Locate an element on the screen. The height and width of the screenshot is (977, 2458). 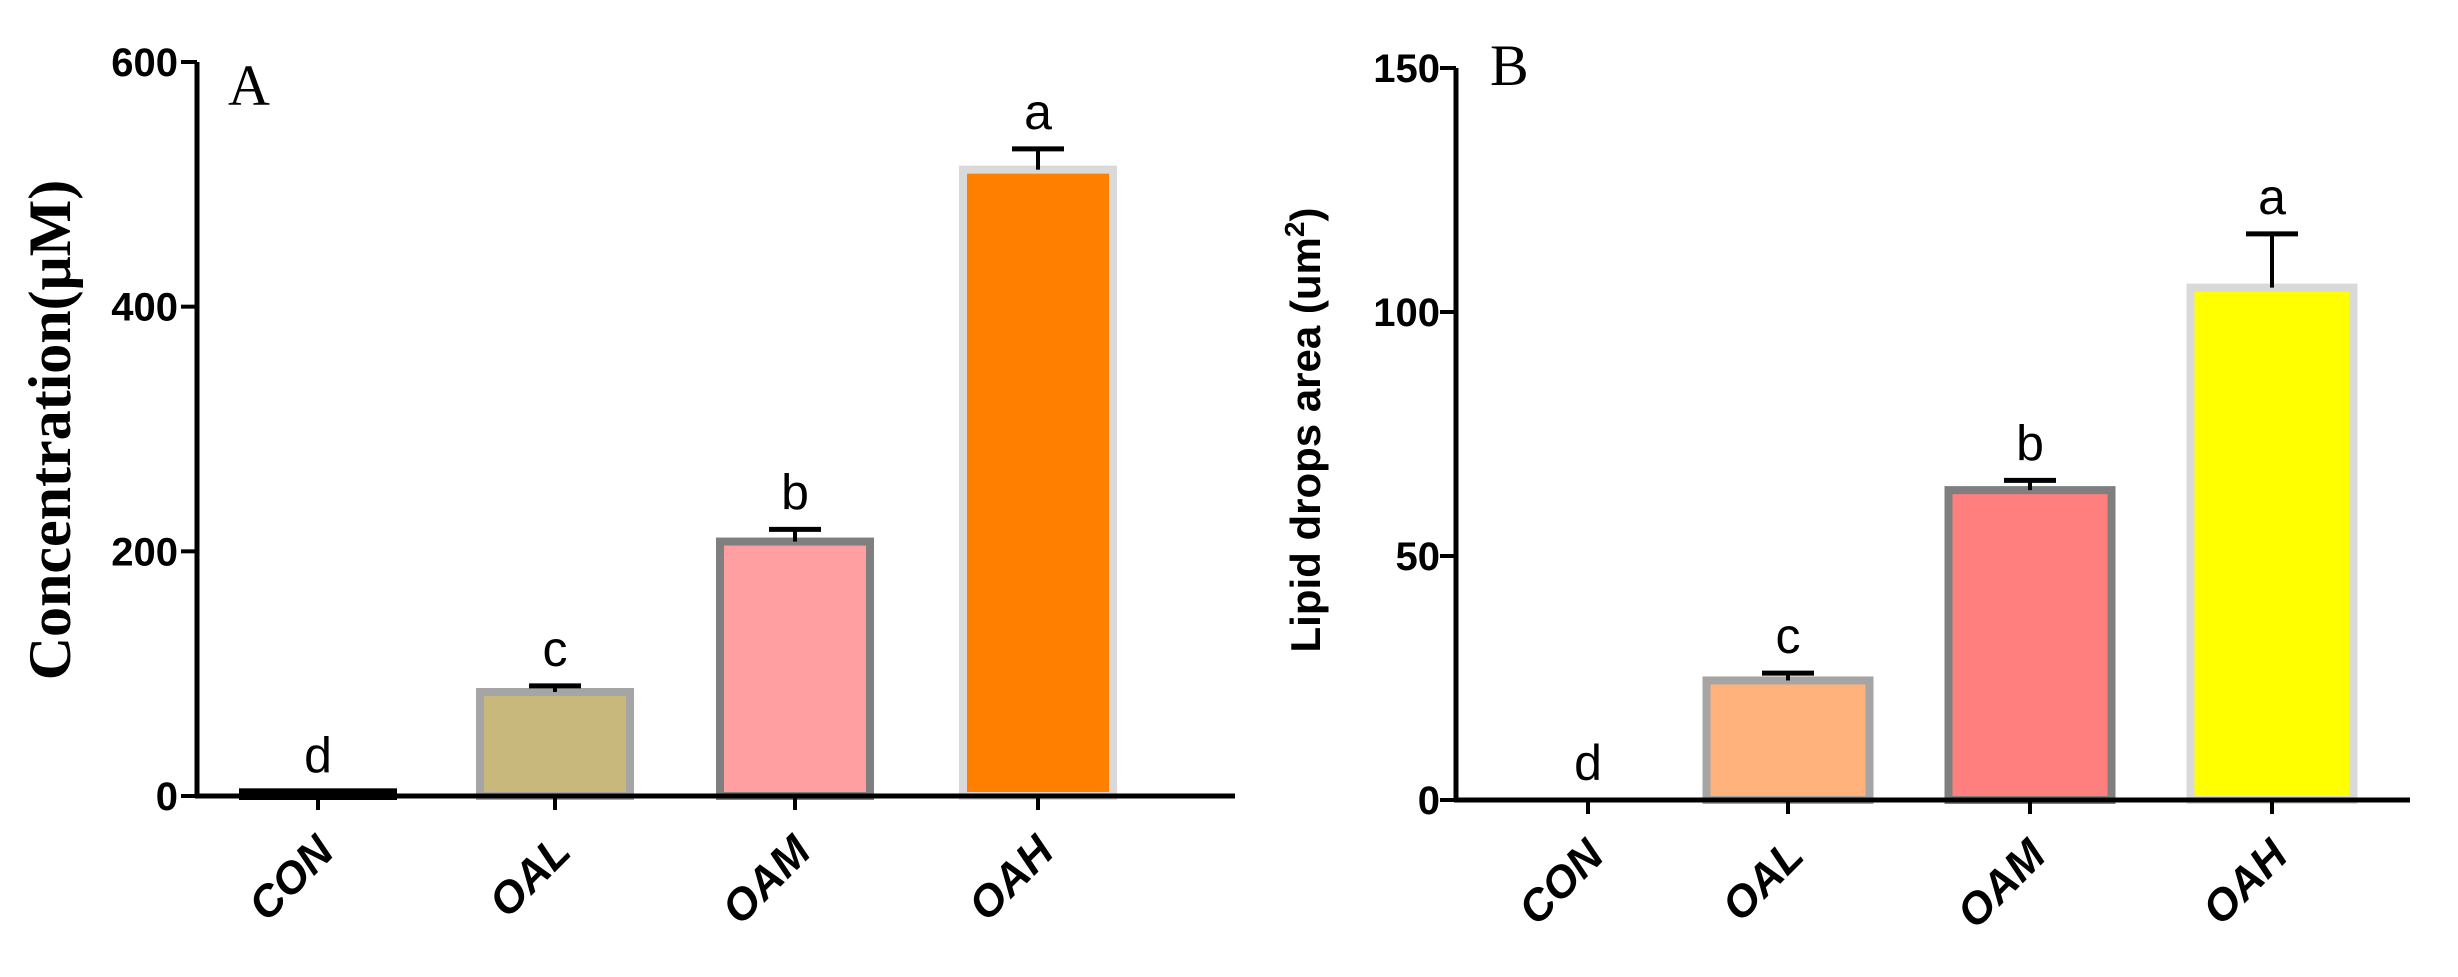
y-tick-label-400: 400 is located at coordinates (144, 308).